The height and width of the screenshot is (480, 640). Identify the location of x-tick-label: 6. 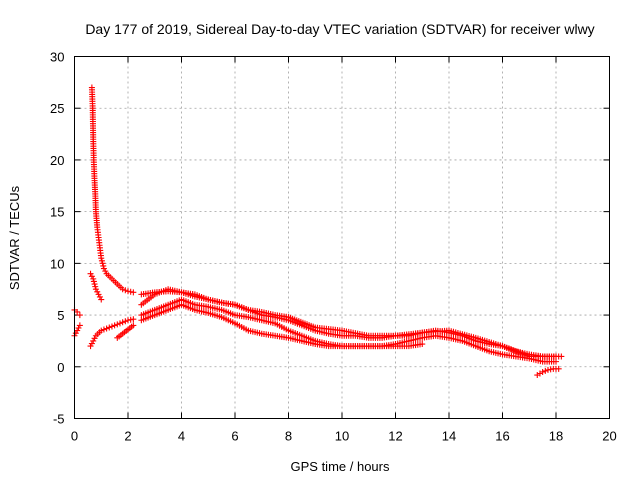
(234, 436).